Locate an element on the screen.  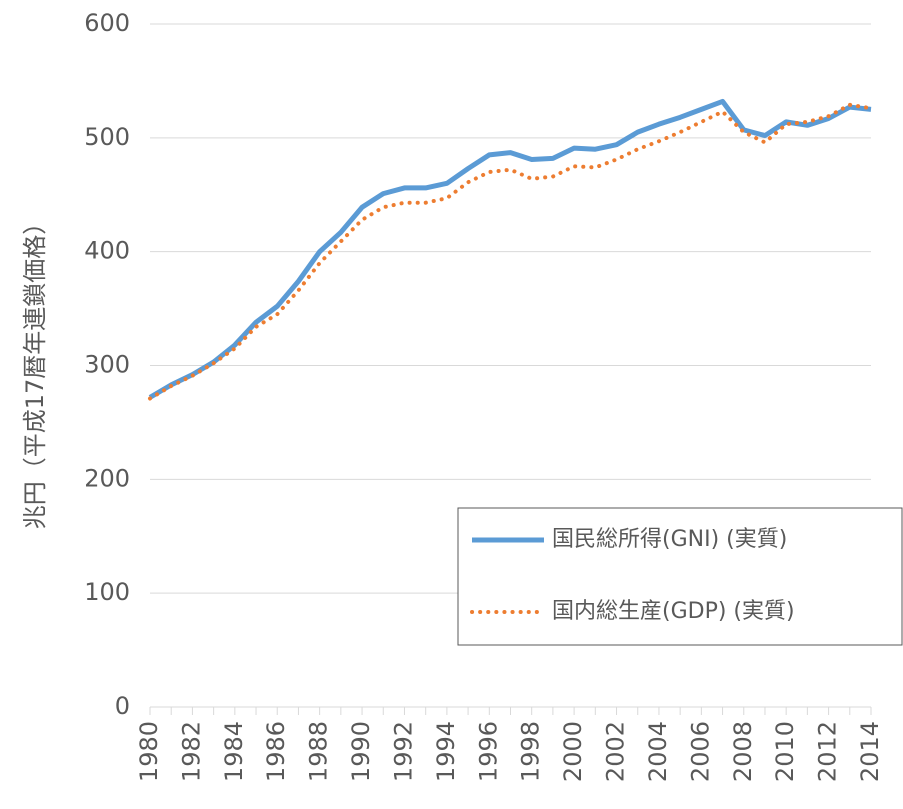
y-tick-label: 500 is located at coordinates (107, 137).